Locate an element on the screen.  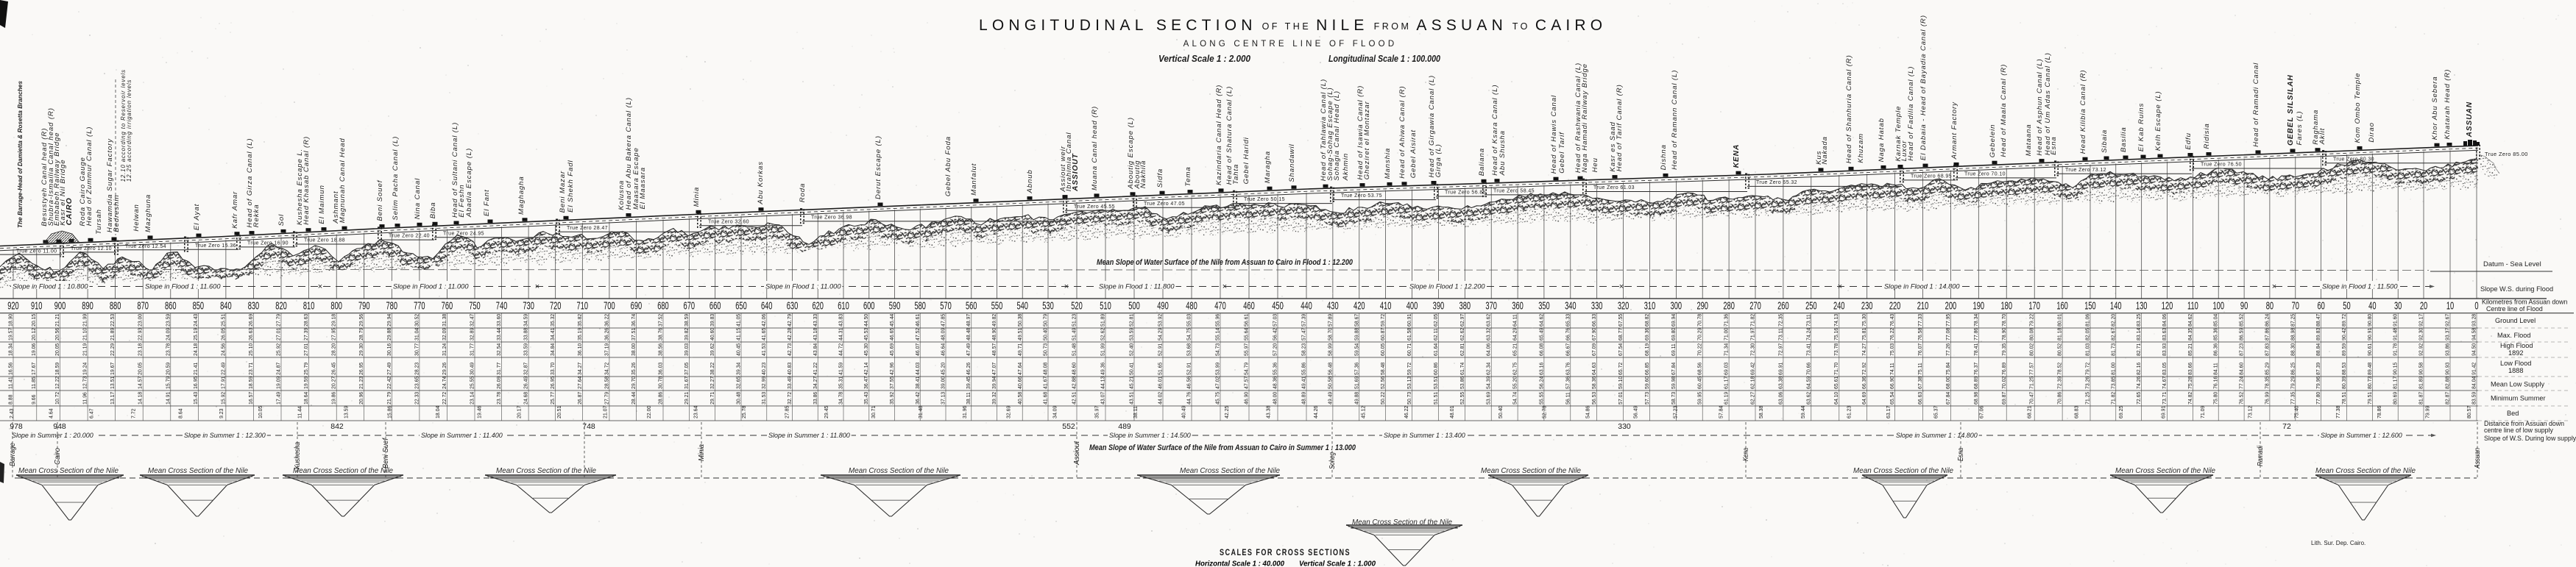
svg-text: 9.23 is located at coordinates (221, 413).